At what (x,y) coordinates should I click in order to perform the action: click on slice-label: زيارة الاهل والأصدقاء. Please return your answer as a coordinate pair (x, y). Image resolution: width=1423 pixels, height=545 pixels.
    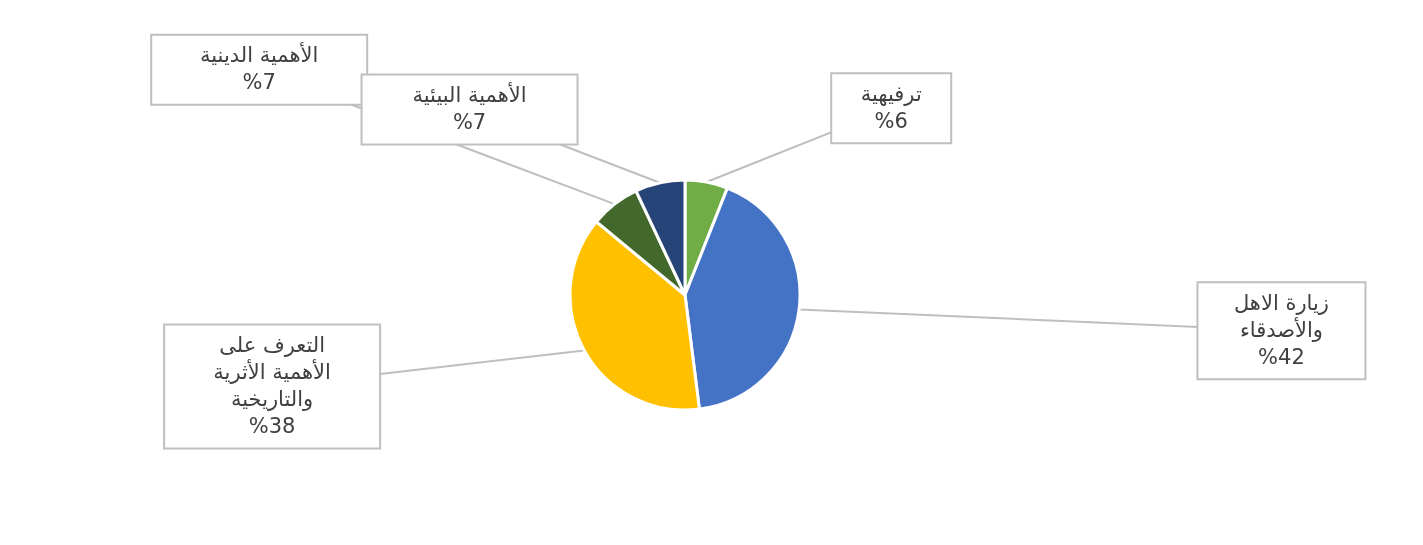
    Looking at the image, I should click on (1281, 316).